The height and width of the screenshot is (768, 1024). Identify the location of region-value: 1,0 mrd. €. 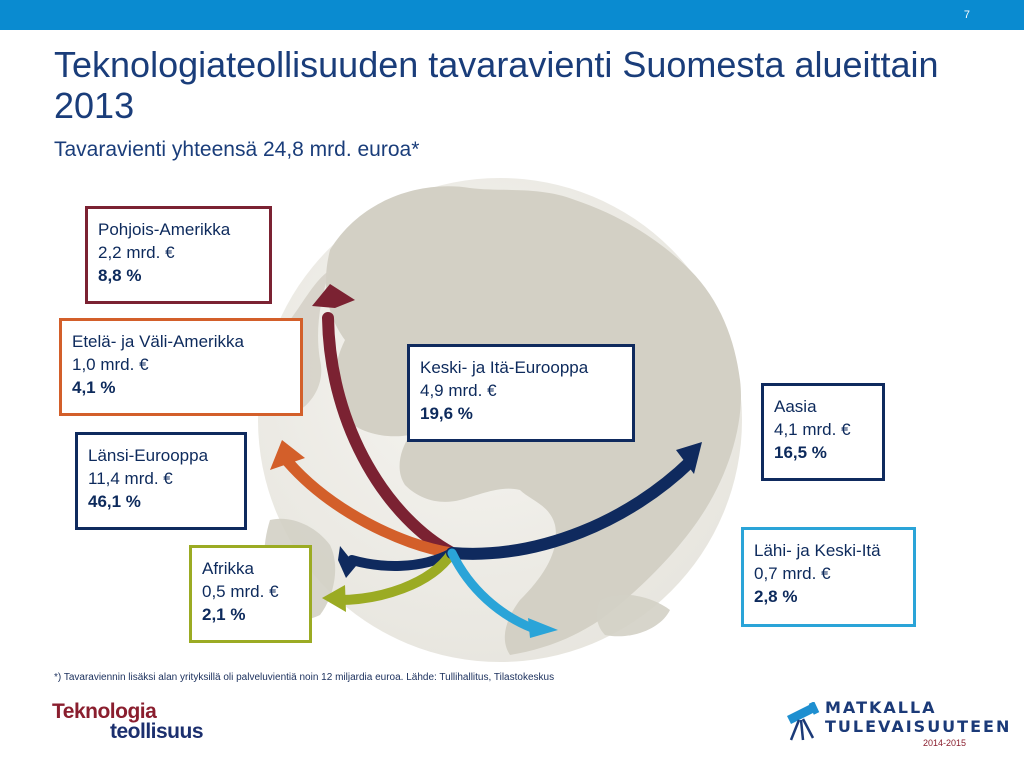
(110, 364).